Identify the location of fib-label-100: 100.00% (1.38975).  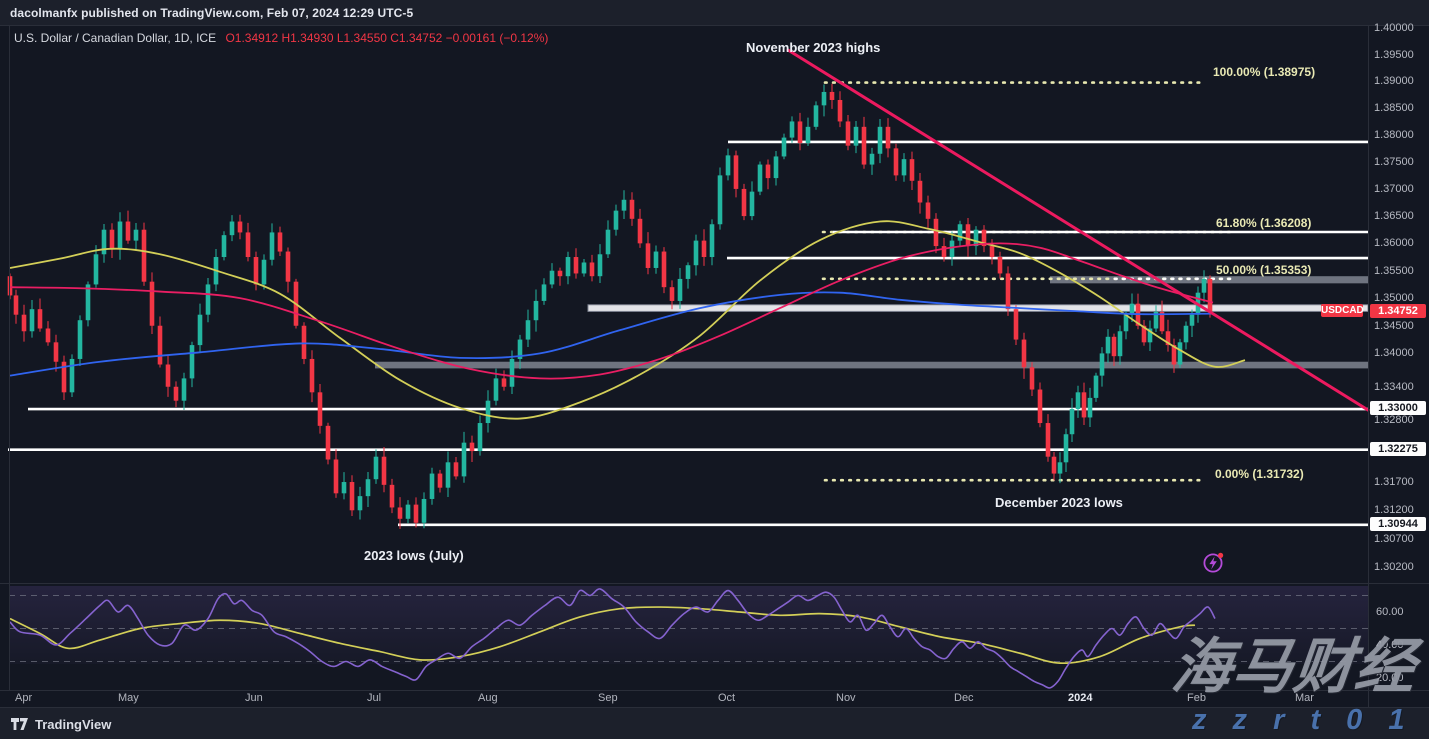
(1264, 72).